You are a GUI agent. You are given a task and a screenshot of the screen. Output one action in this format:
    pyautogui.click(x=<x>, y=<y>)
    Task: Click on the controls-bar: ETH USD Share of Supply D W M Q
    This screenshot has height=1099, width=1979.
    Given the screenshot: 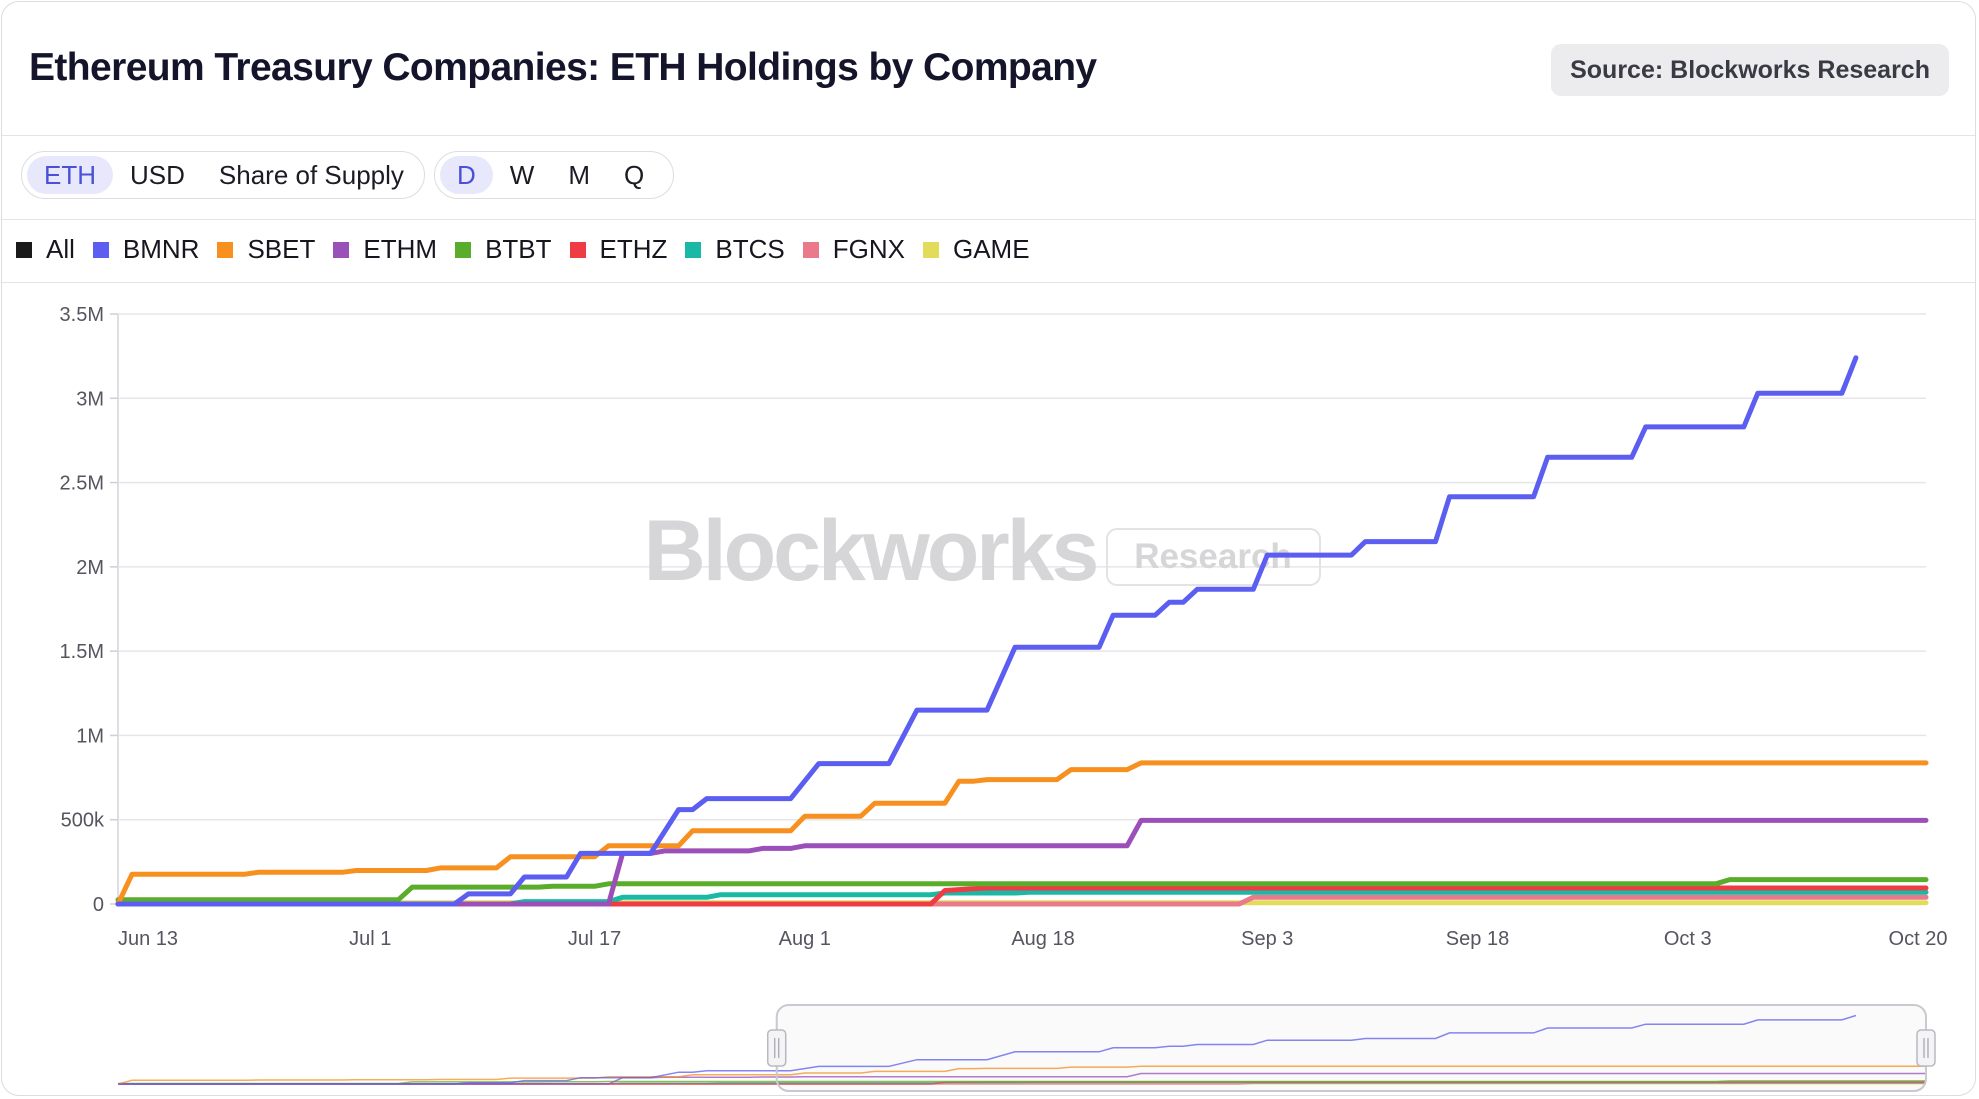 What is the action you would take?
    pyautogui.click(x=988, y=177)
    